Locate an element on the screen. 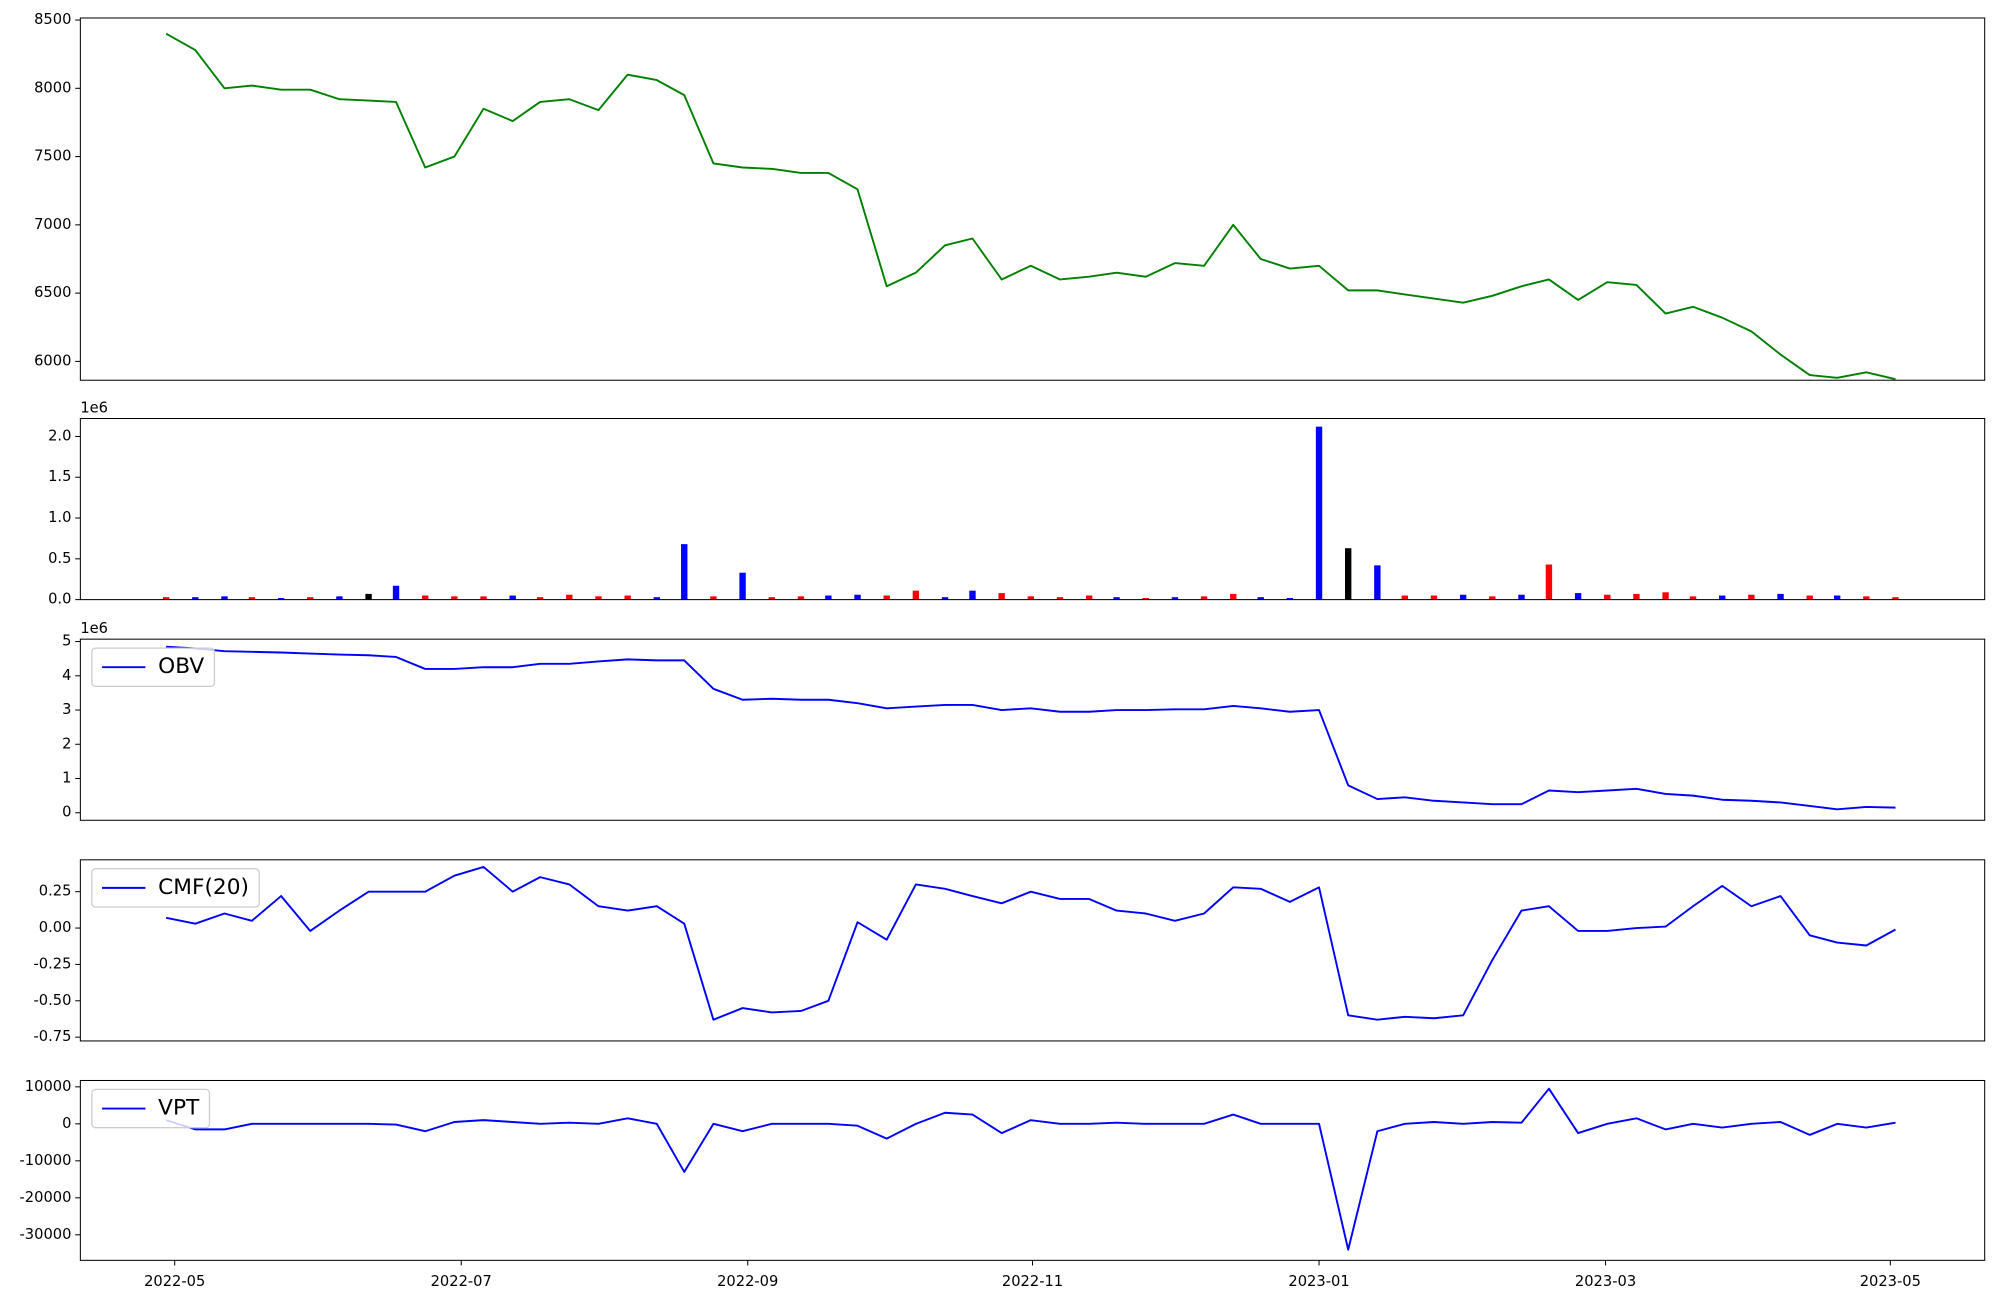  y-tick-label: -0.25 is located at coordinates (53, 963).